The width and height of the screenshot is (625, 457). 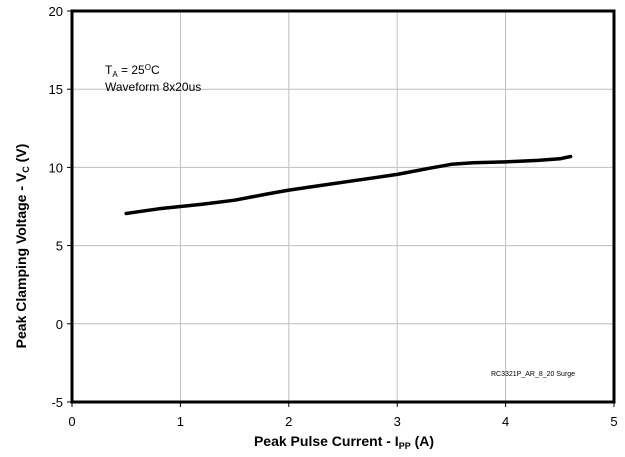 I want to click on x-axis-title-main: Peak Pulse Current - I, so click(x=326, y=441).